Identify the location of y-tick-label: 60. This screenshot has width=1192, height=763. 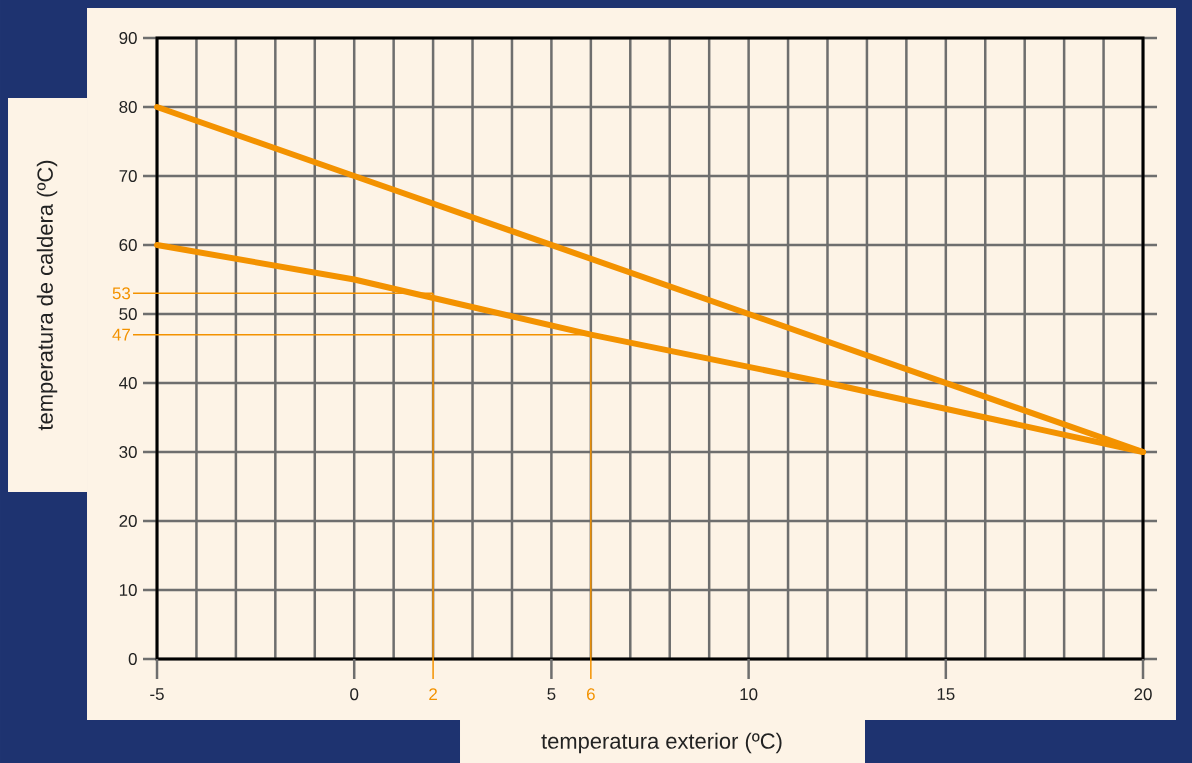
(128, 244).